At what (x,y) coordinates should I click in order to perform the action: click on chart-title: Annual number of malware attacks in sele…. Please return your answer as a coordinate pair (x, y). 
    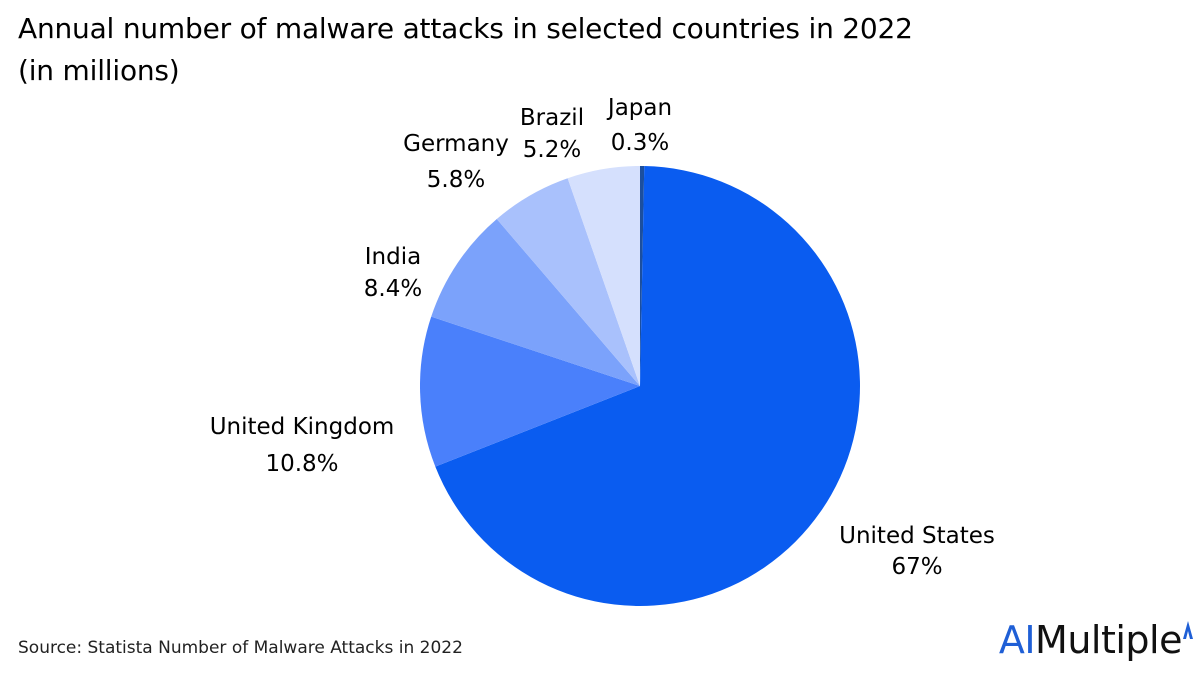
    Looking at the image, I should click on (593, 50).